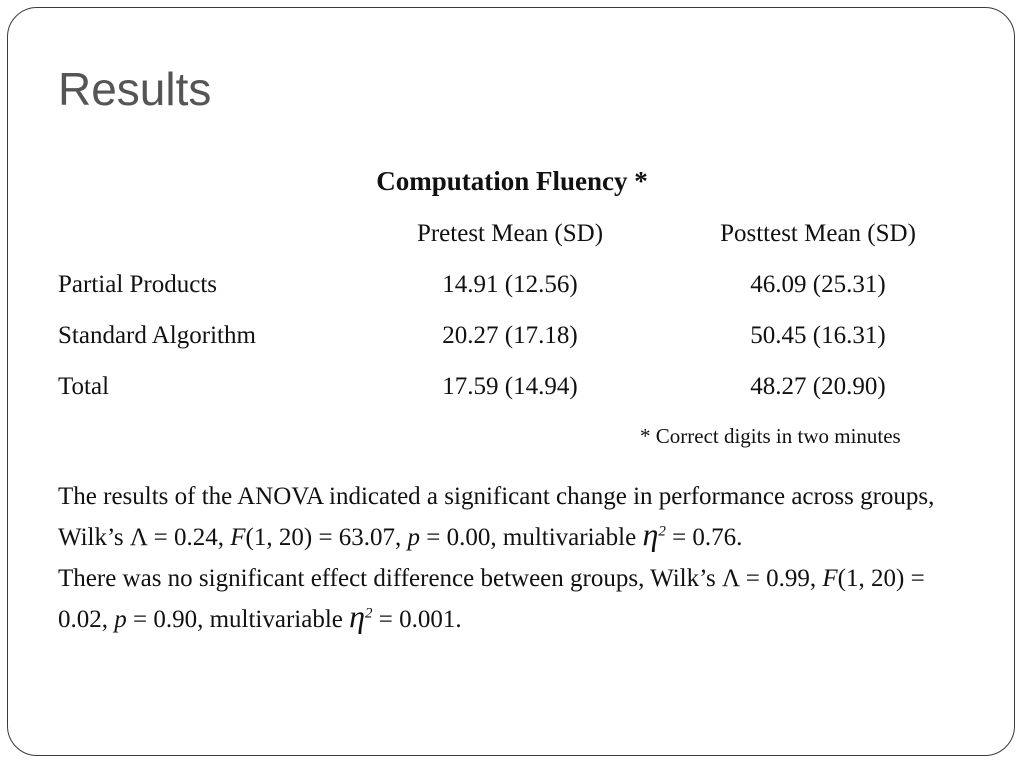 This screenshot has height=768, width=1024. I want to click on cell-posttest-standard-algorithm: 50.45 (16.31), so click(818, 335).